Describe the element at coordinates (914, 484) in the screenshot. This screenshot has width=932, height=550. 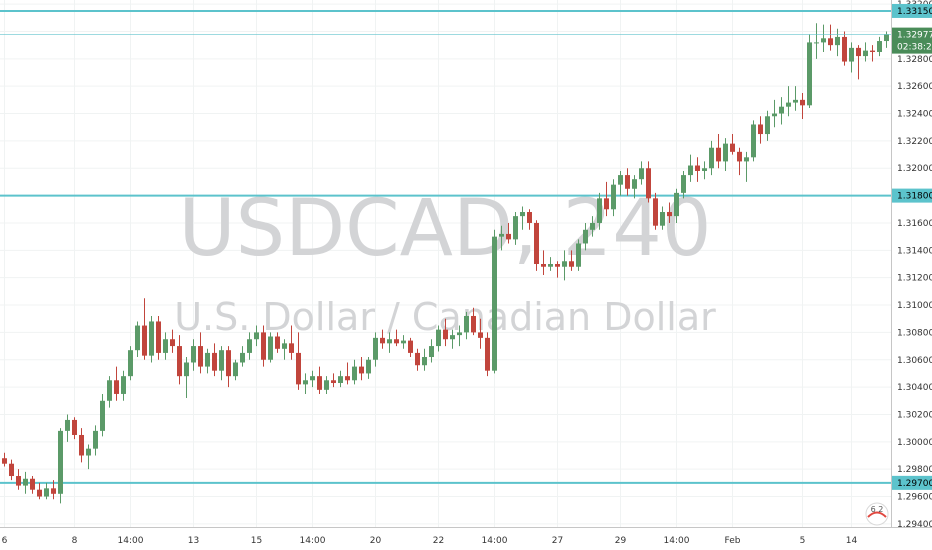
I see `level-price-tag-label: 1.29700` at that location.